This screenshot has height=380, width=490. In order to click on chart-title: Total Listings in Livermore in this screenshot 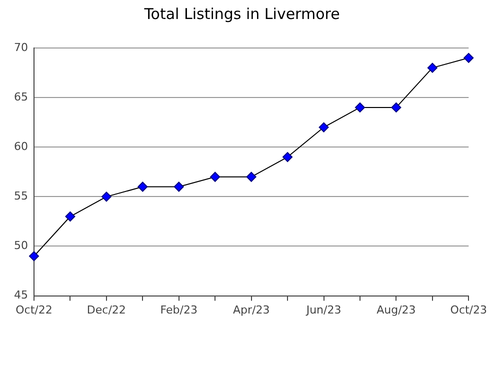, I will do `click(241, 13)`.